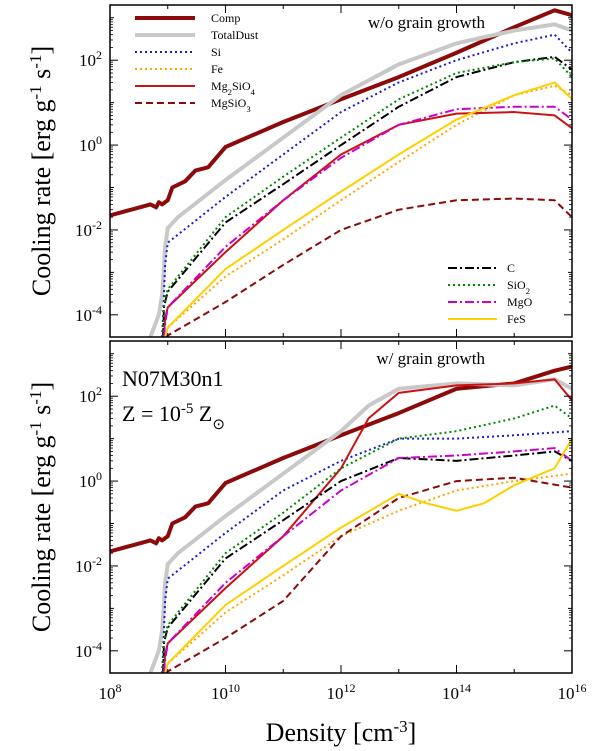 The height and width of the screenshot is (751, 610). What do you see at coordinates (518, 287) in the screenshot?
I see `legend-entry-sio2: SiO2` at bounding box center [518, 287].